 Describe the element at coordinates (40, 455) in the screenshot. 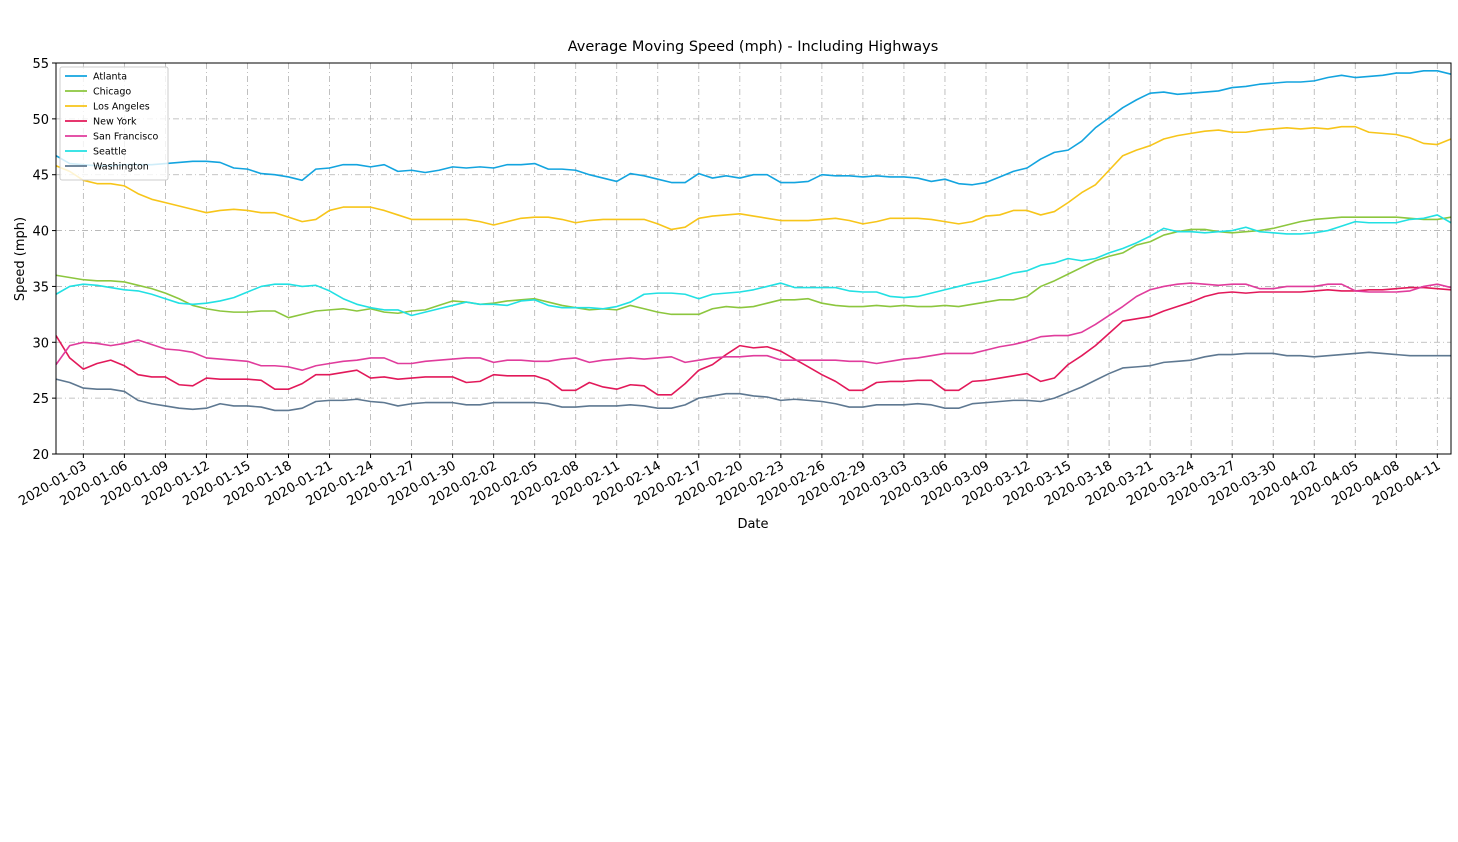

I see `y-tick-label: 20` at that location.